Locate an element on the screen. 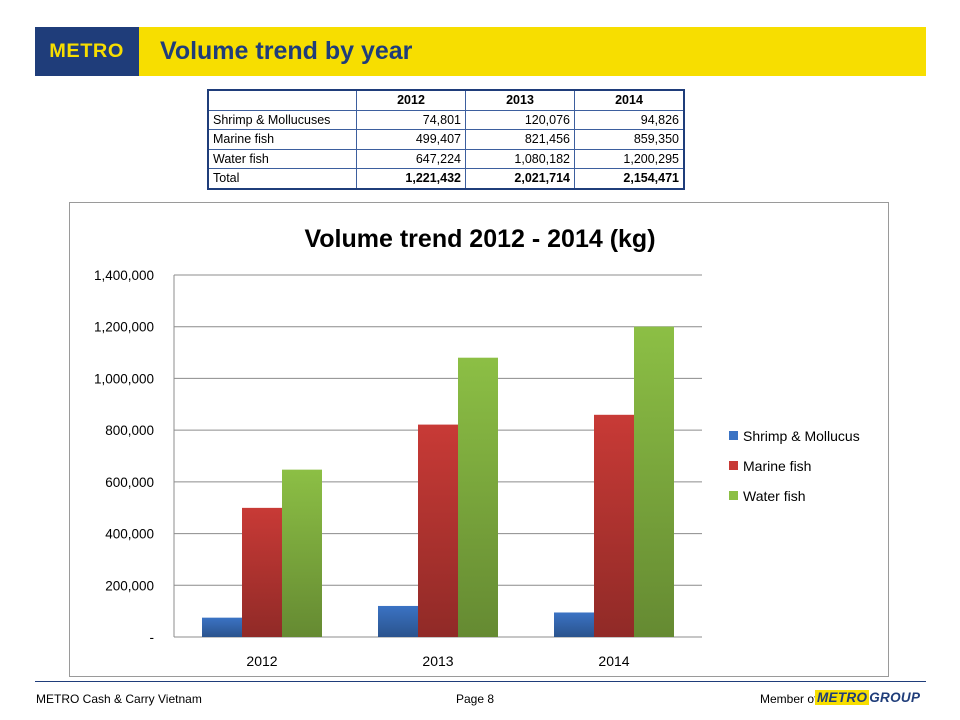 This screenshot has width=960, height=720. table-row-label: Marine fish is located at coordinates (282, 139).